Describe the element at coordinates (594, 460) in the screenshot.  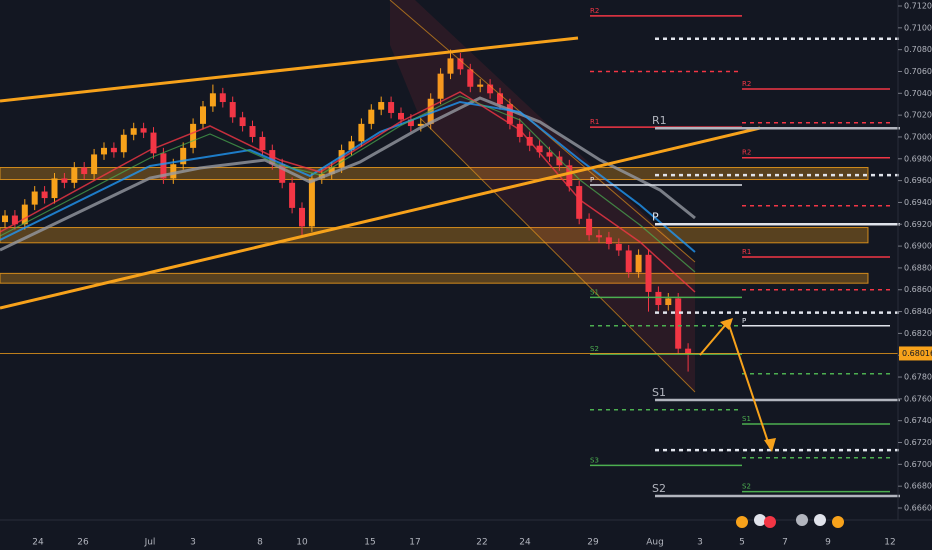
I see `pivot-label: S3` at that location.